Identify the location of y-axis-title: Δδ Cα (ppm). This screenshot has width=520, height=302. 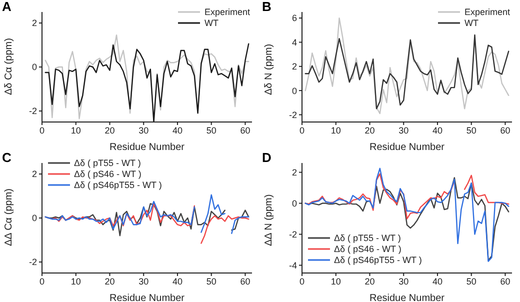
(9, 66).